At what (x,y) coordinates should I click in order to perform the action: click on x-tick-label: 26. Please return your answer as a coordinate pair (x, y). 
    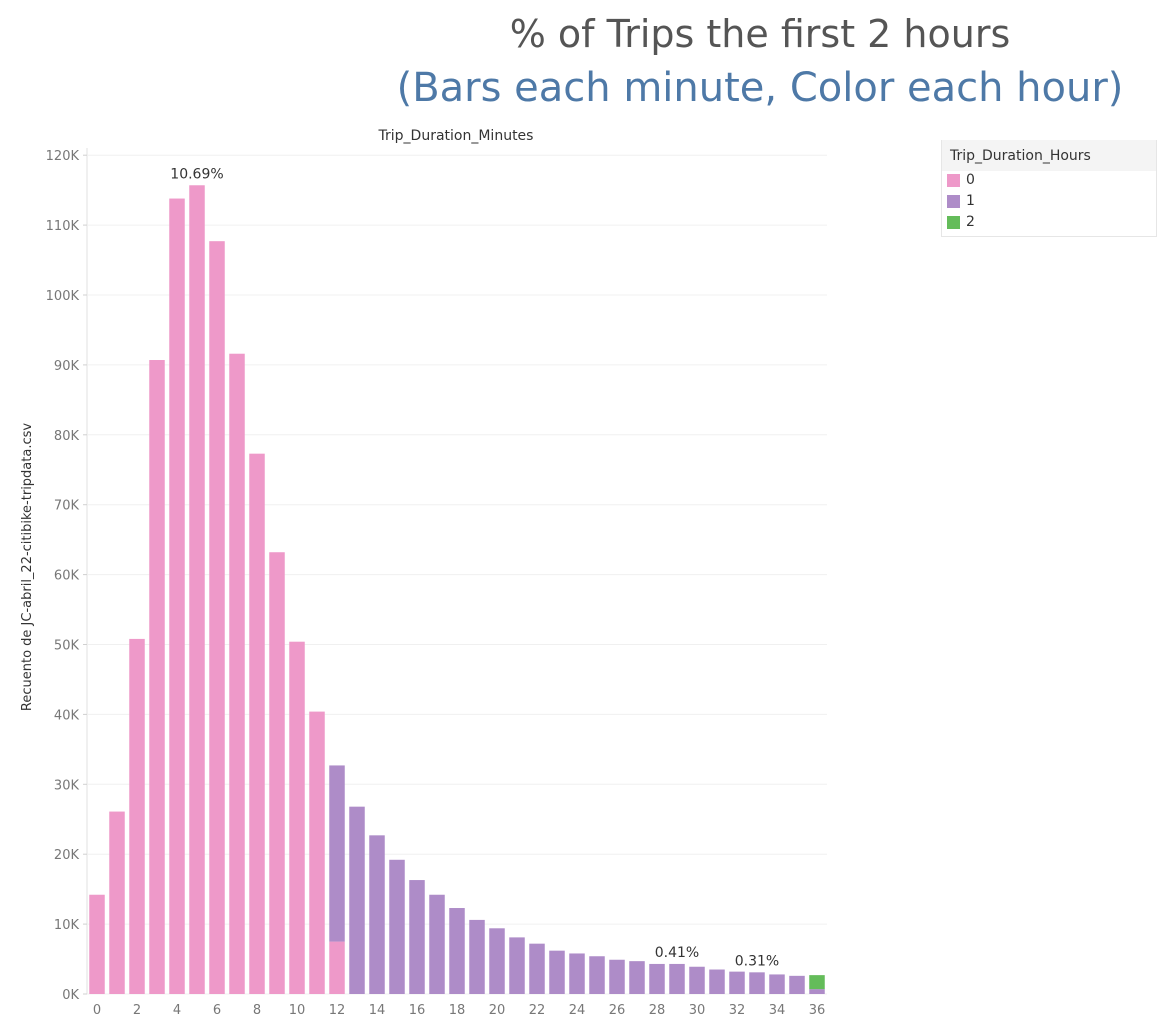
    Looking at the image, I should click on (617, 1010).